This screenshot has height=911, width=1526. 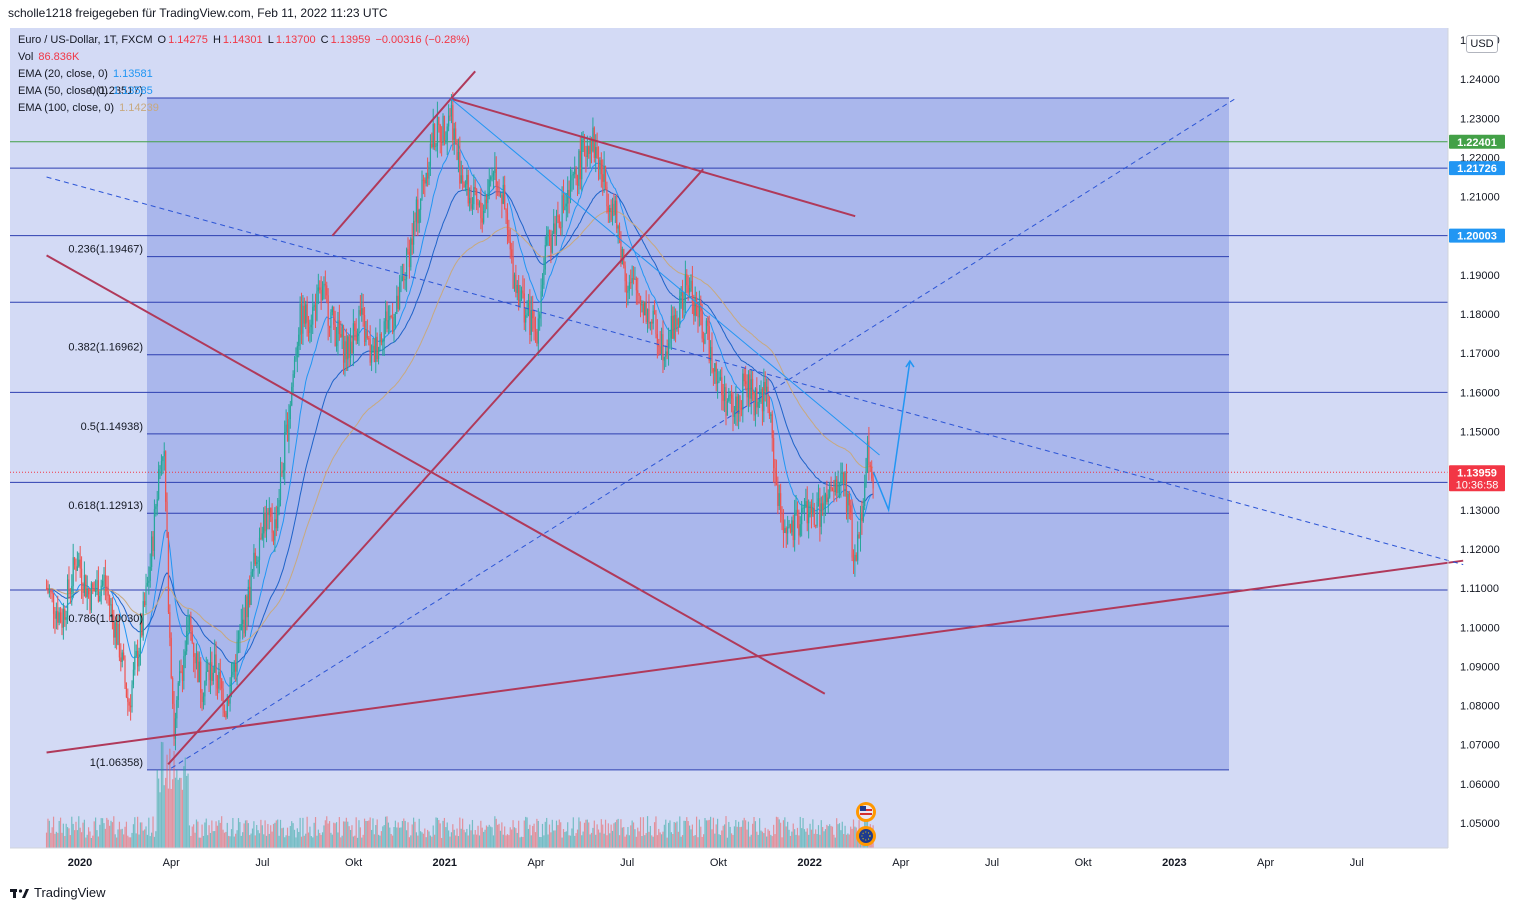 What do you see at coordinates (324, 40) in the screenshot?
I see `legend-c-label: C` at bounding box center [324, 40].